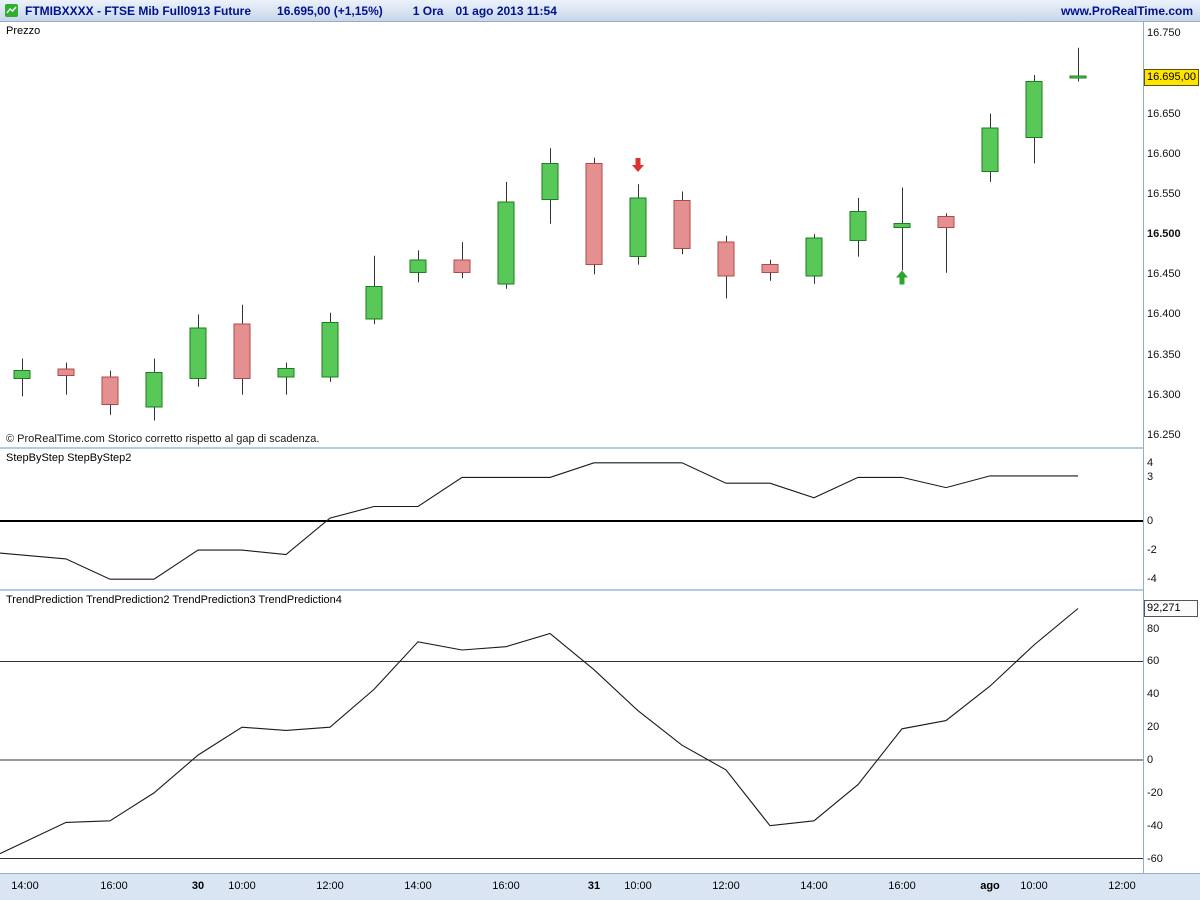 The height and width of the screenshot is (900, 1200). What do you see at coordinates (1153, 628) in the screenshot?
I see `axis-tick-label: 80` at bounding box center [1153, 628].